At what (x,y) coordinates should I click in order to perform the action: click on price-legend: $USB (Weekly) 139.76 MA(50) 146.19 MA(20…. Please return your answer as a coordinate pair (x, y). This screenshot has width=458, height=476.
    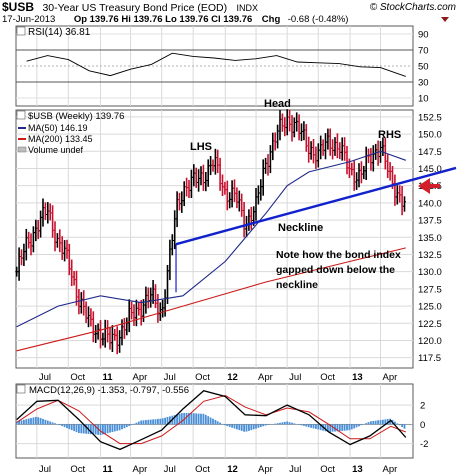
    Looking at the image, I should click on (70, 132).